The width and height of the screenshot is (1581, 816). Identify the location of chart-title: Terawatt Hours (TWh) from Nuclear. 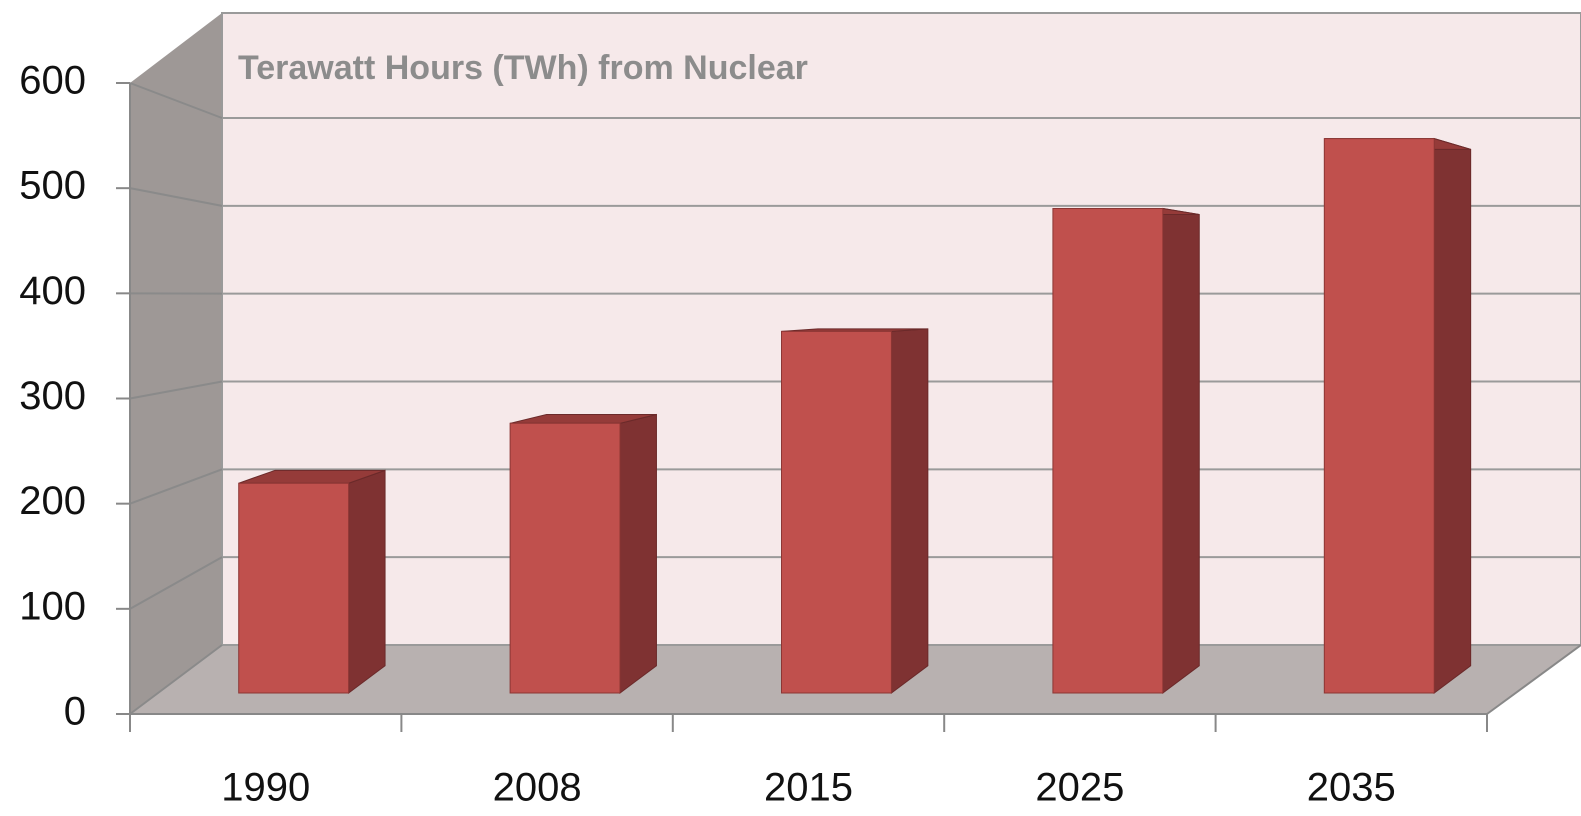
(523, 68).